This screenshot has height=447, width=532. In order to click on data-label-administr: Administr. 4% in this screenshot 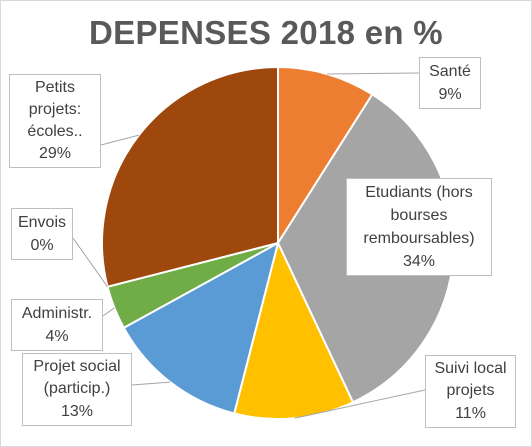, I will do `click(57, 325)`.